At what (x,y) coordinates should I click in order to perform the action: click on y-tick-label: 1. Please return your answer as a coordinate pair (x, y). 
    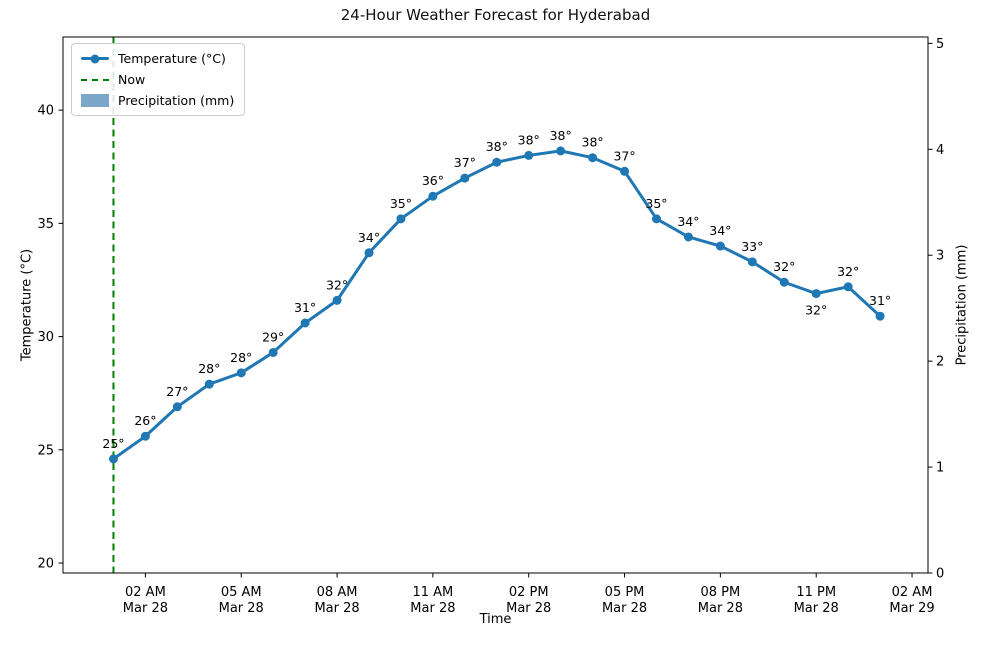
    Looking at the image, I should click on (940, 468).